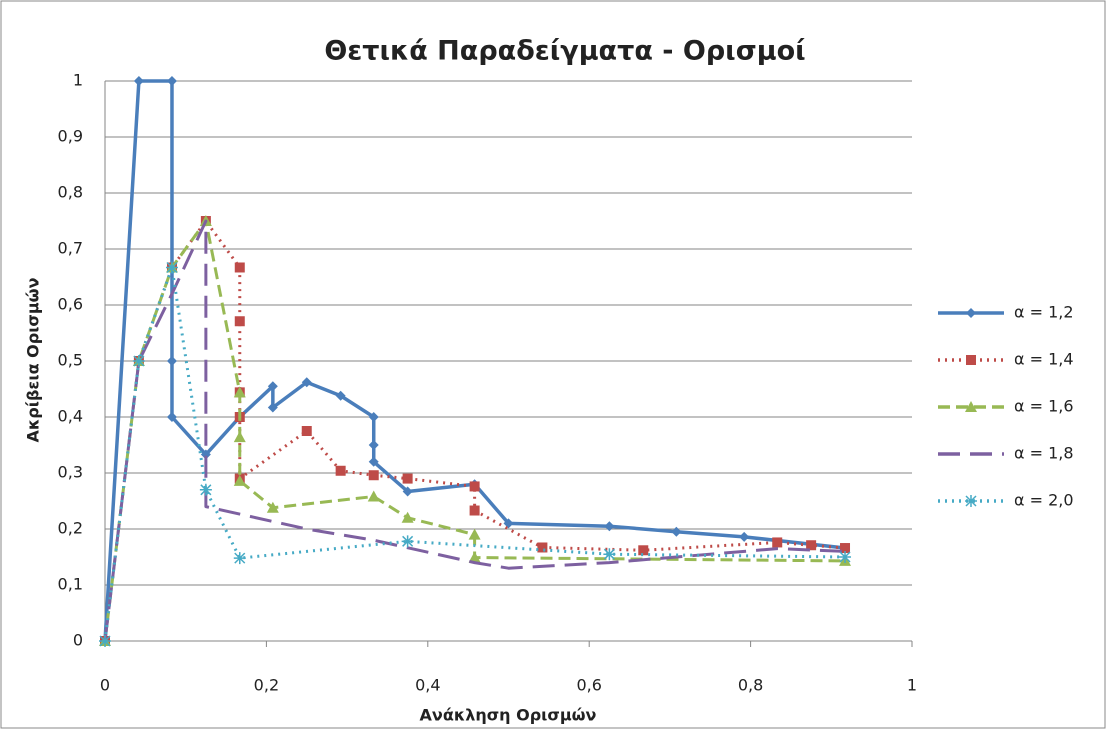 The width and height of the screenshot is (1109, 733). What do you see at coordinates (70, 304) in the screenshot?
I see `y-tick-label: 0,6` at bounding box center [70, 304].